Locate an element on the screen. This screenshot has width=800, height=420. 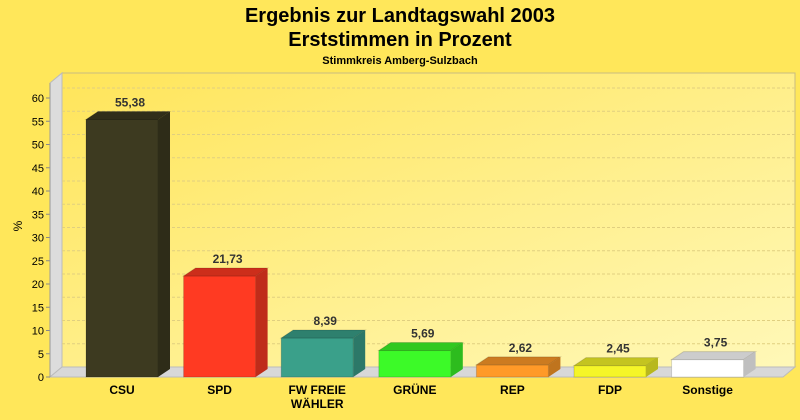
x-tick-label: REP is located at coordinates (512, 390).